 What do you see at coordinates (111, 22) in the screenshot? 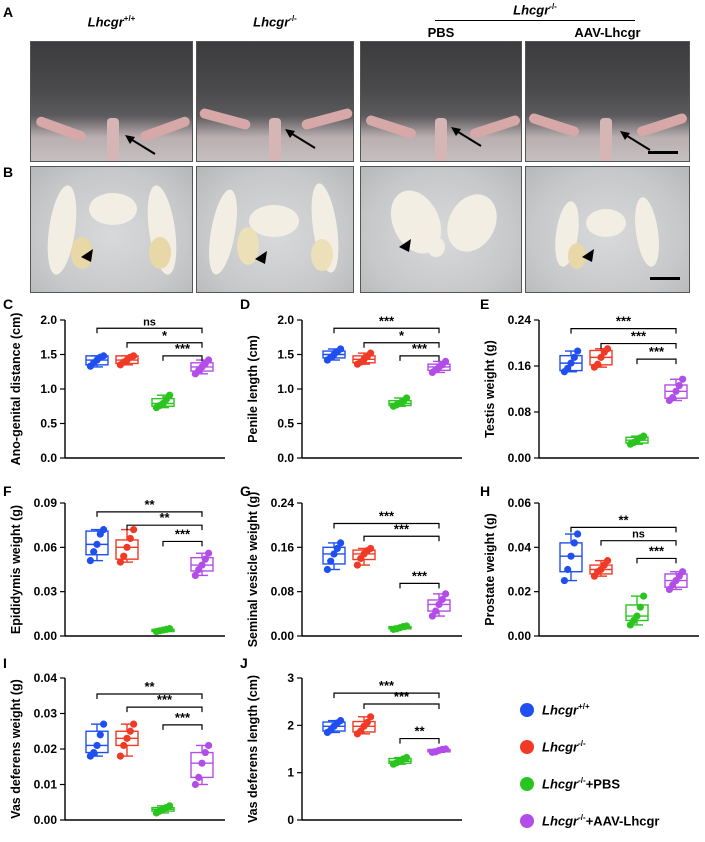
I see `header-wild-type: Lhcgr+/+` at bounding box center [111, 22].